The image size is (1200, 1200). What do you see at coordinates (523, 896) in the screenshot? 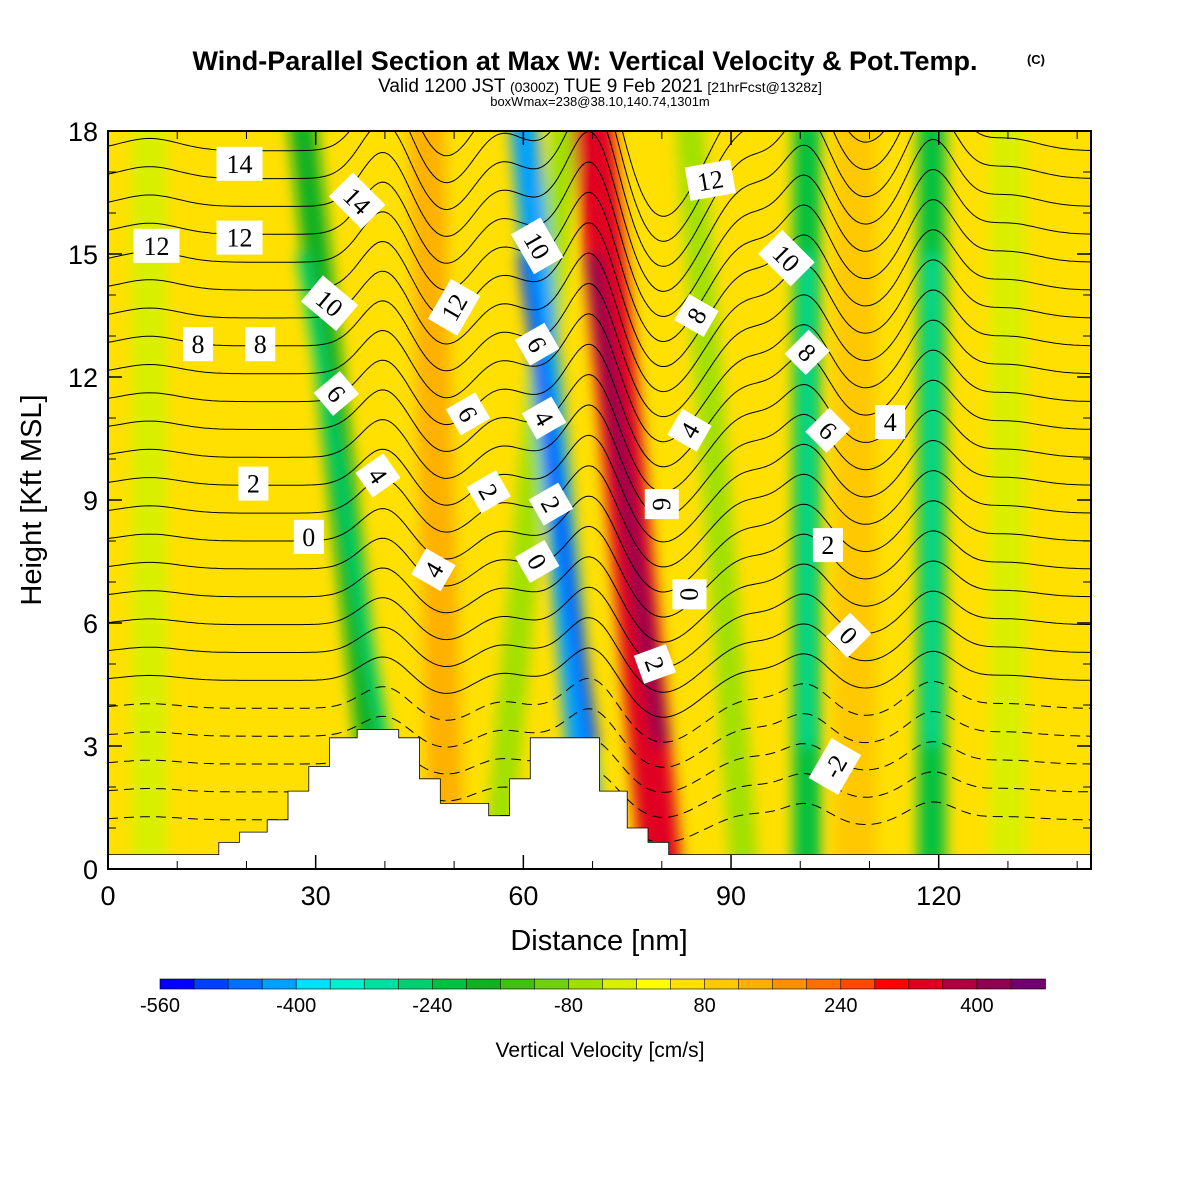
I see `x-tick-label: 60` at bounding box center [523, 896].